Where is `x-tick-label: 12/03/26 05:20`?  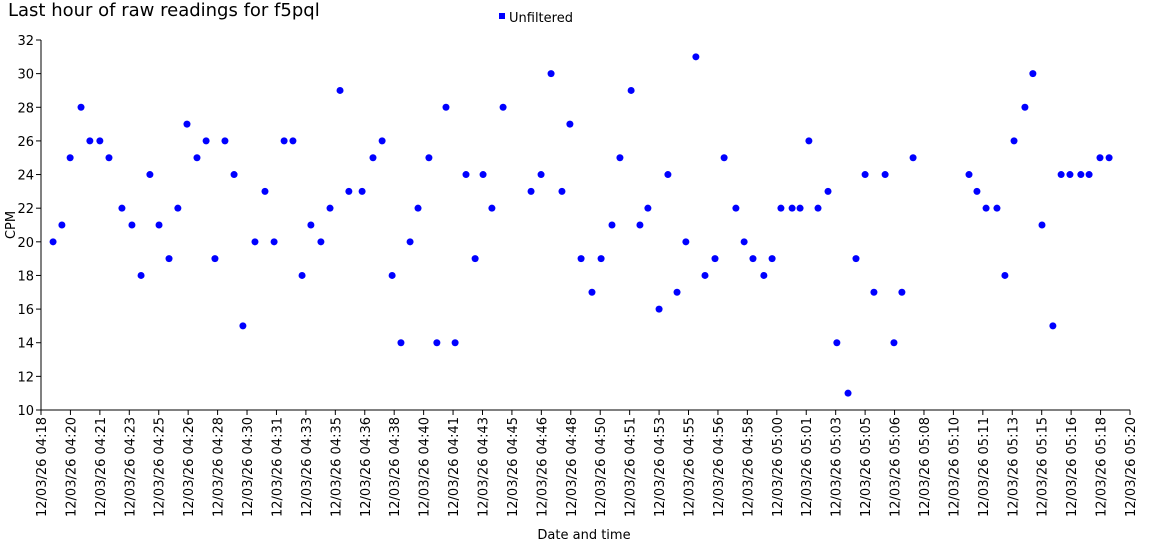 x-tick-label: 12/03/26 05:20 is located at coordinates (1131, 467).